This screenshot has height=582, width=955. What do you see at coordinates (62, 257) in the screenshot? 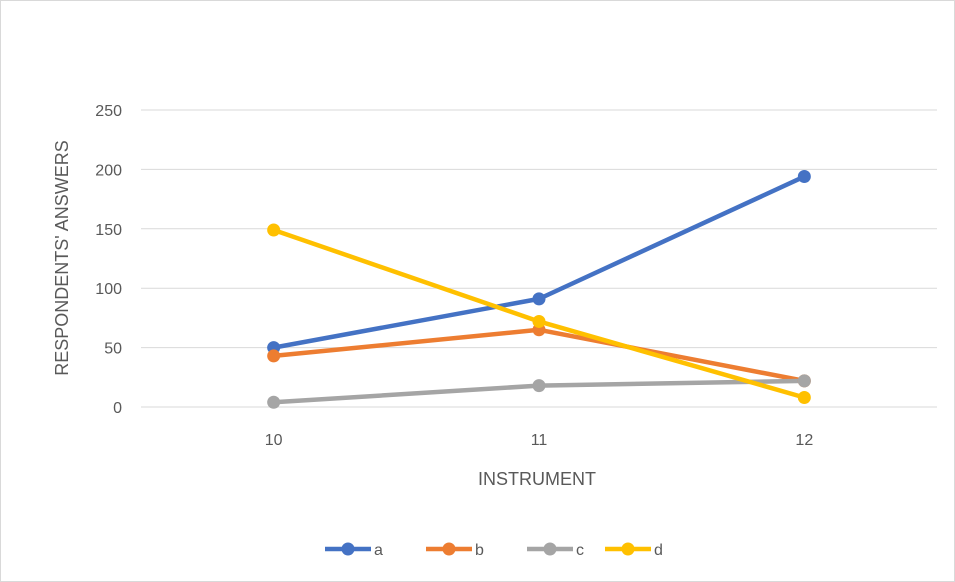
I see `y-axis-title: RESPONDENTS' ANSWERS` at bounding box center [62, 257].